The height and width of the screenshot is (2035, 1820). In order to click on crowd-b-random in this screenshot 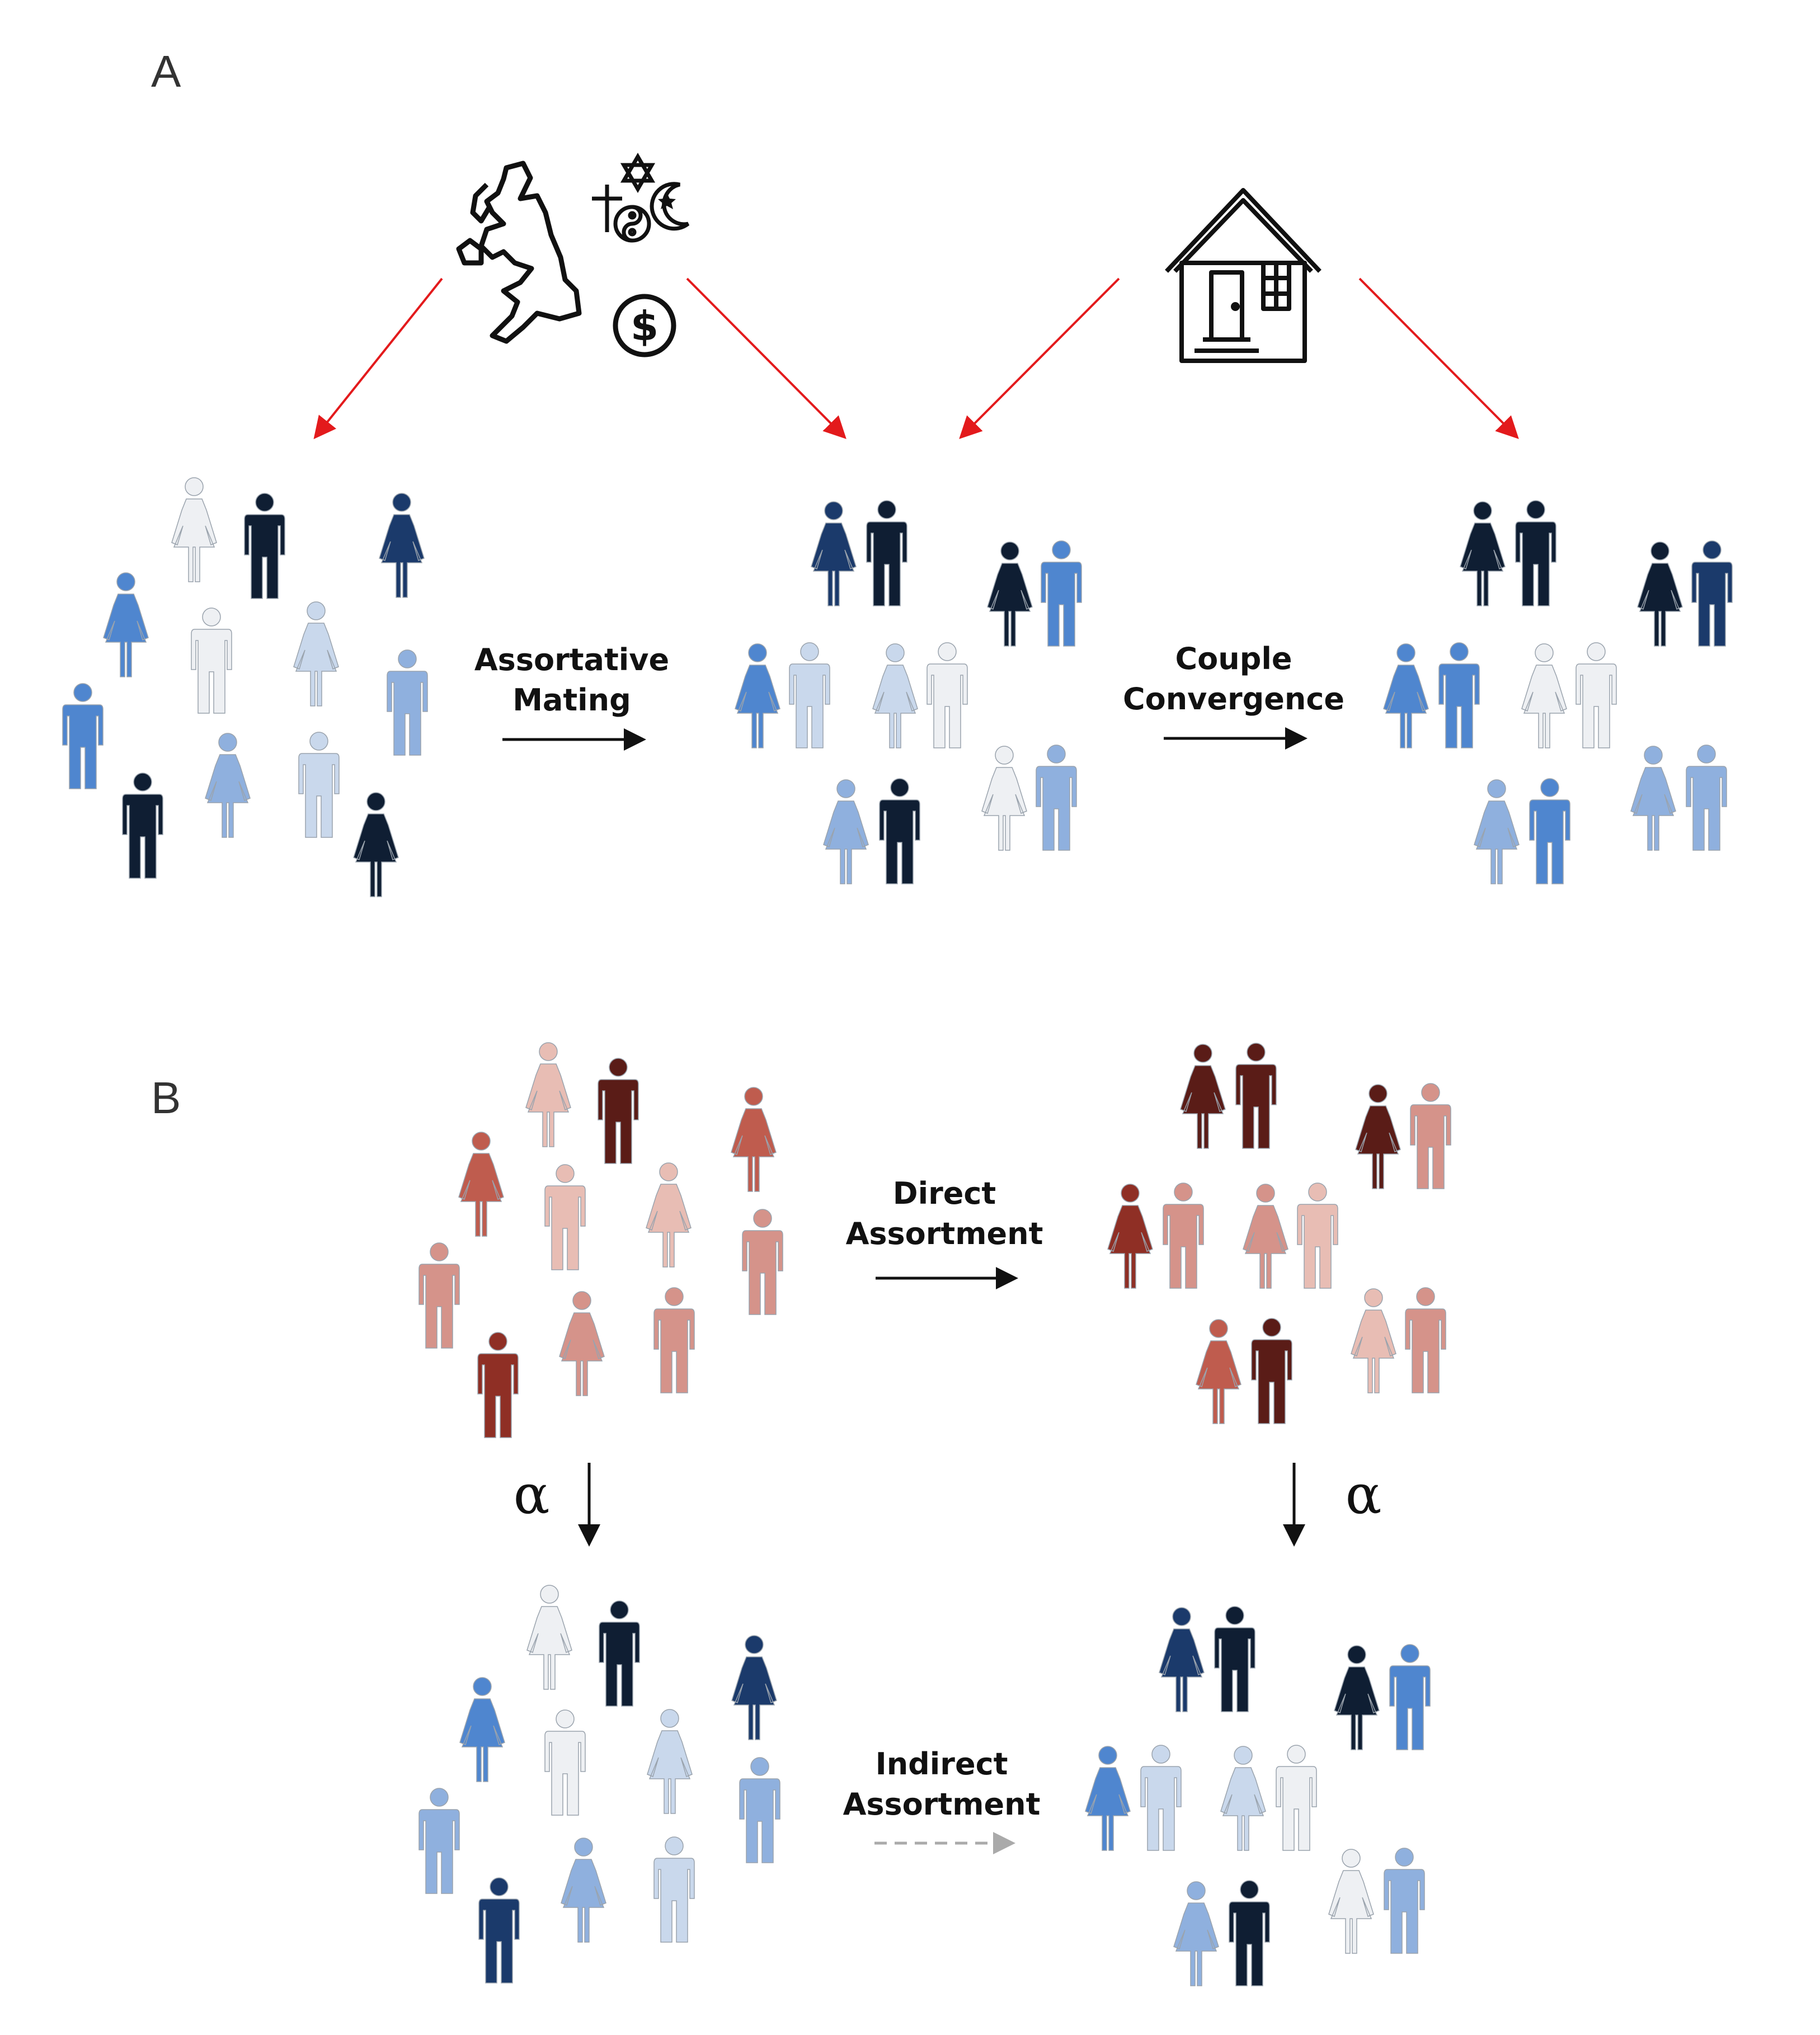, I will do `click(600, 1240)`.